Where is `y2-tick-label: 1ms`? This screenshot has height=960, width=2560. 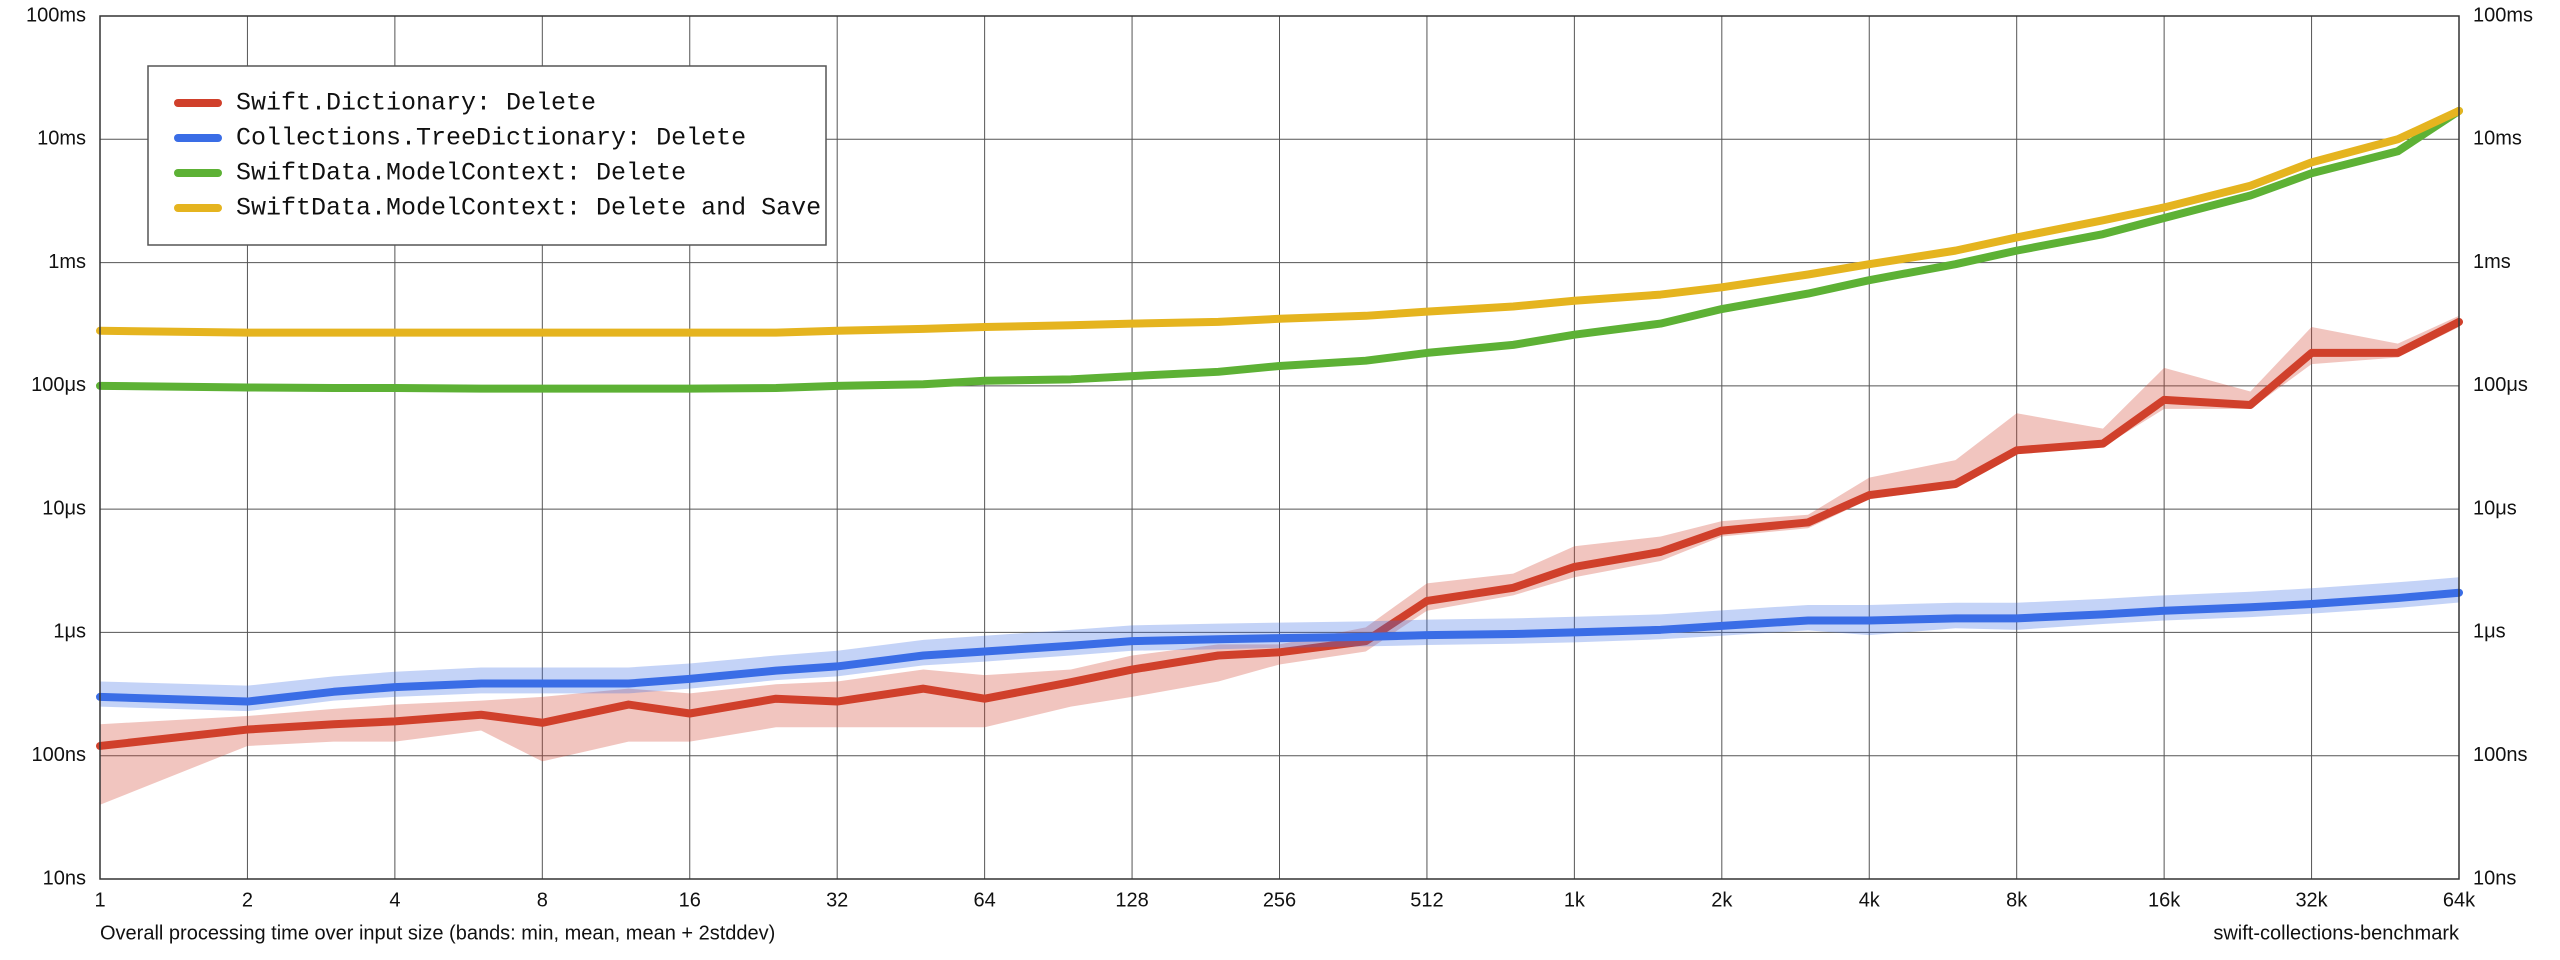
y2-tick-label: 1ms is located at coordinates (2492, 262).